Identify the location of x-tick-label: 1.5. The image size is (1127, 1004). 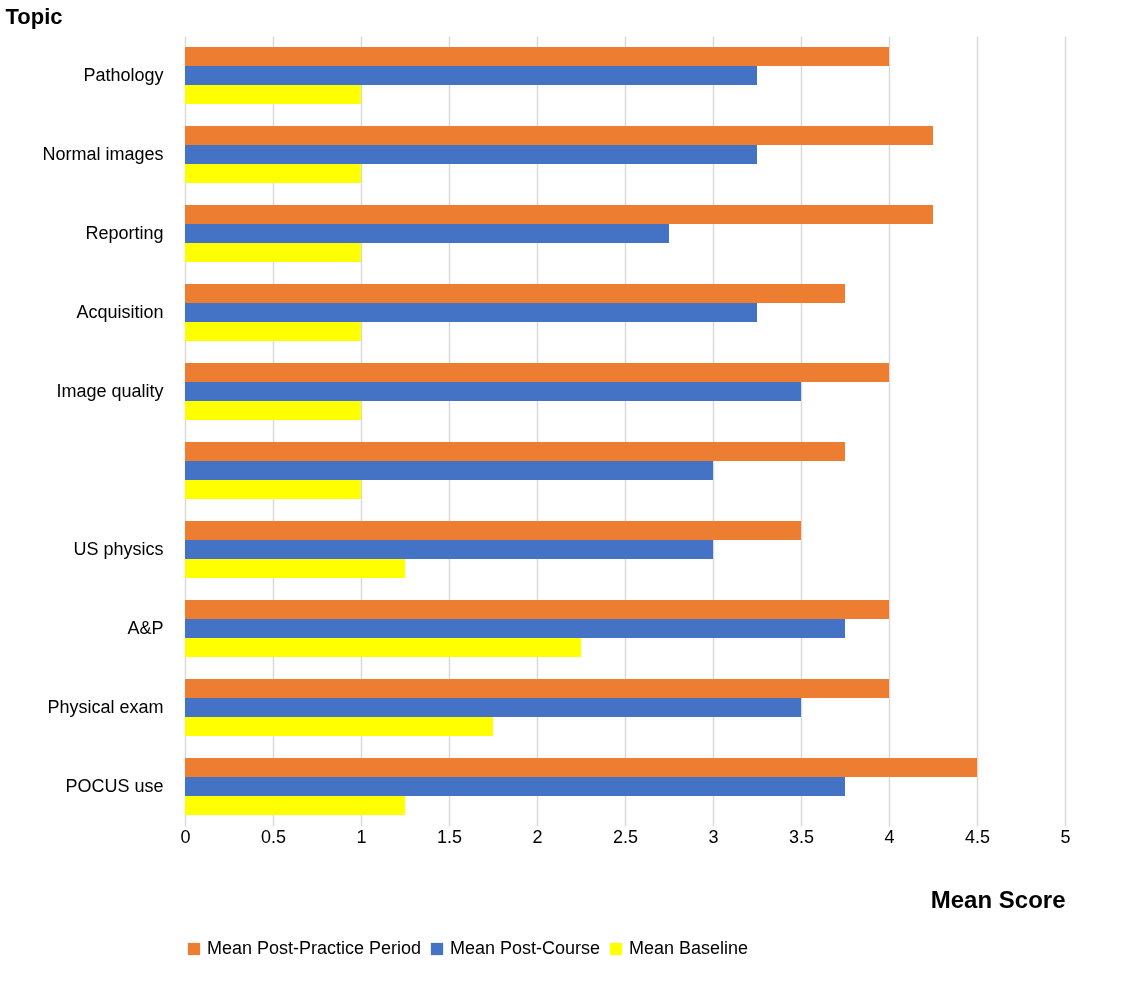
(449, 836).